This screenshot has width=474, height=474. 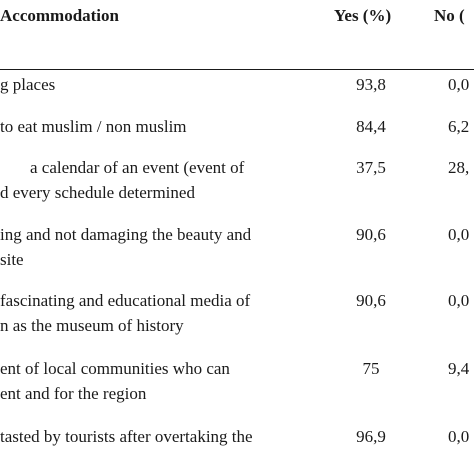 I want to click on row-text-line1: tasted by tourists after overtaking the, so click(x=126, y=436).